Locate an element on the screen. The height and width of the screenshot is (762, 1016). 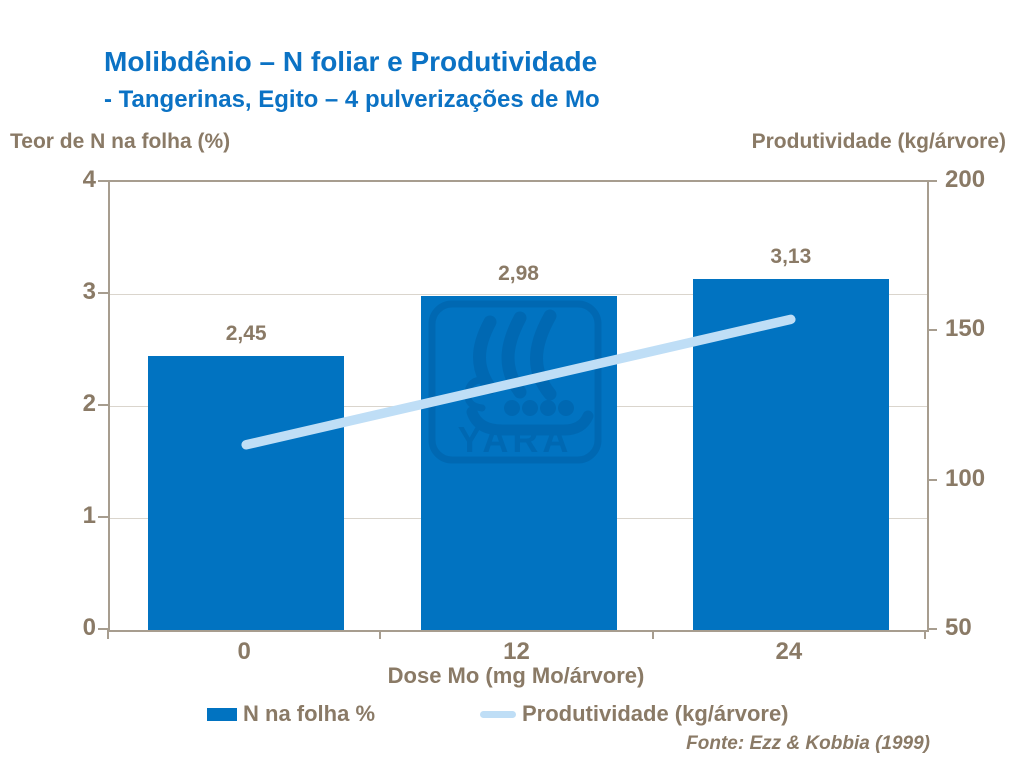
left-axis-tick-label: 0 is located at coordinates (89, 627).